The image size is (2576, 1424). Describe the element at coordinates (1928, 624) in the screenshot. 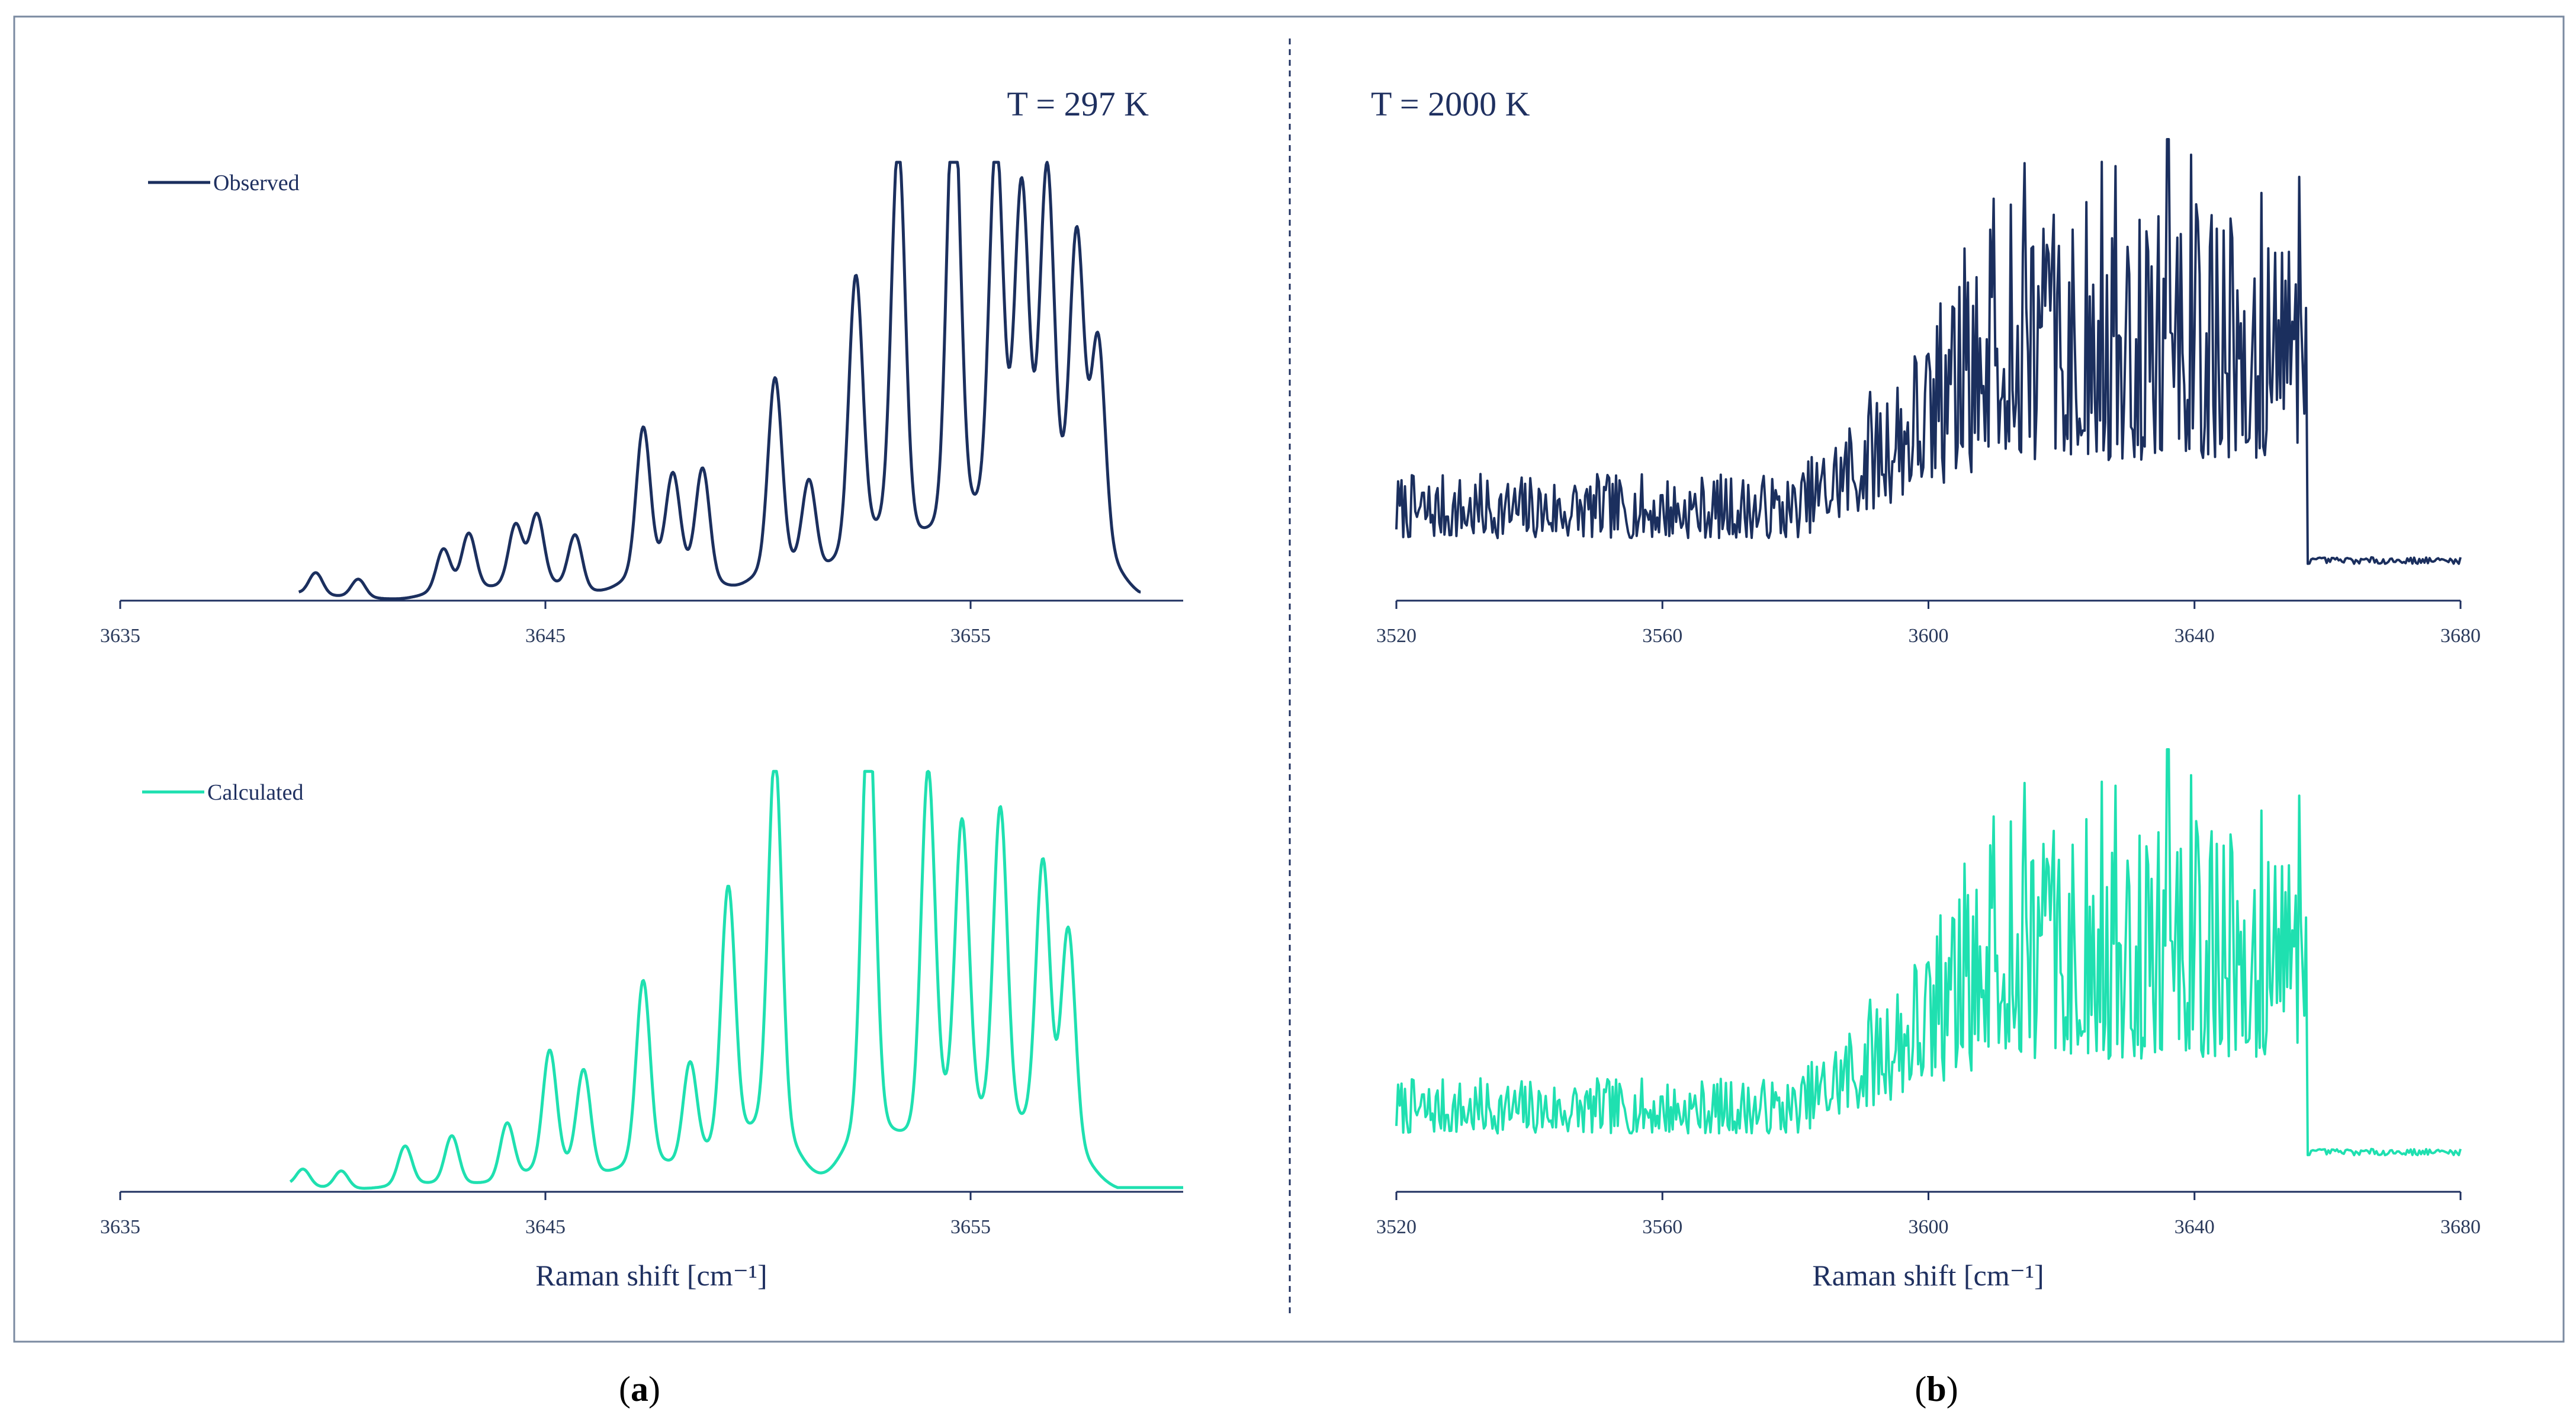

I see `x-ticks-b-top: 3520 3560 3600 3640 3680` at that location.